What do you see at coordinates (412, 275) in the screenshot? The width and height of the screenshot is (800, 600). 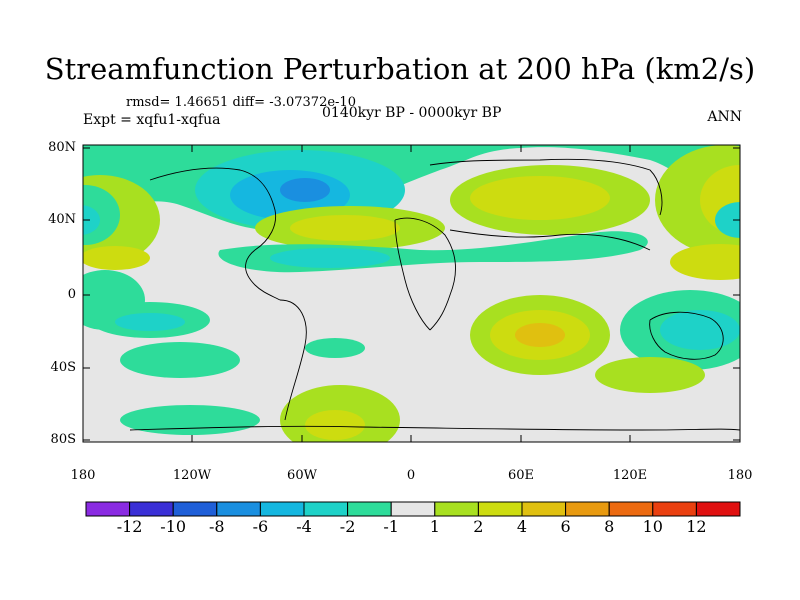 I see `coast-africa-east` at bounding box center [412, 275].